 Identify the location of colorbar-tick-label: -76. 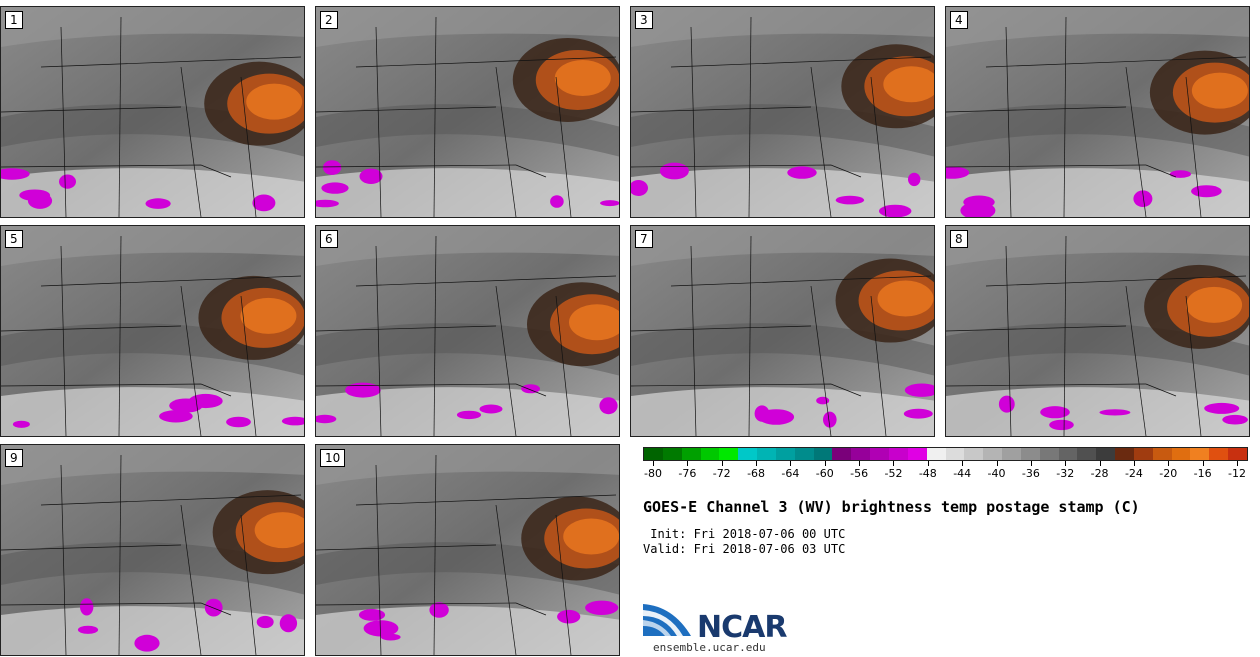
(687, 473).